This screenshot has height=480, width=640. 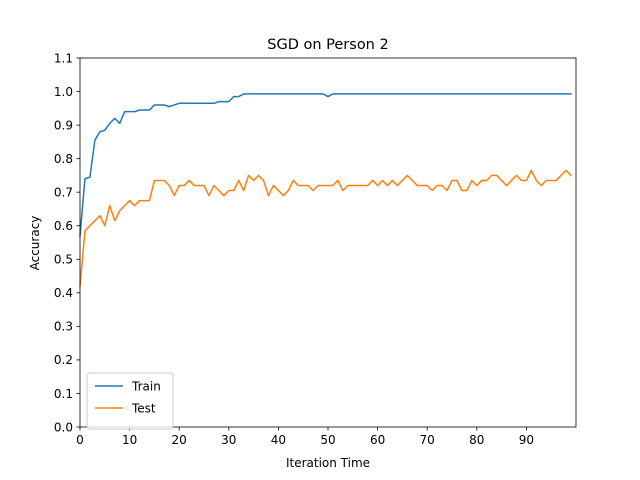 What do you see at coordinates (63, 394) in the screenshot?
I see `y-tick-label: 0.1` at bounding box center [63, 394].